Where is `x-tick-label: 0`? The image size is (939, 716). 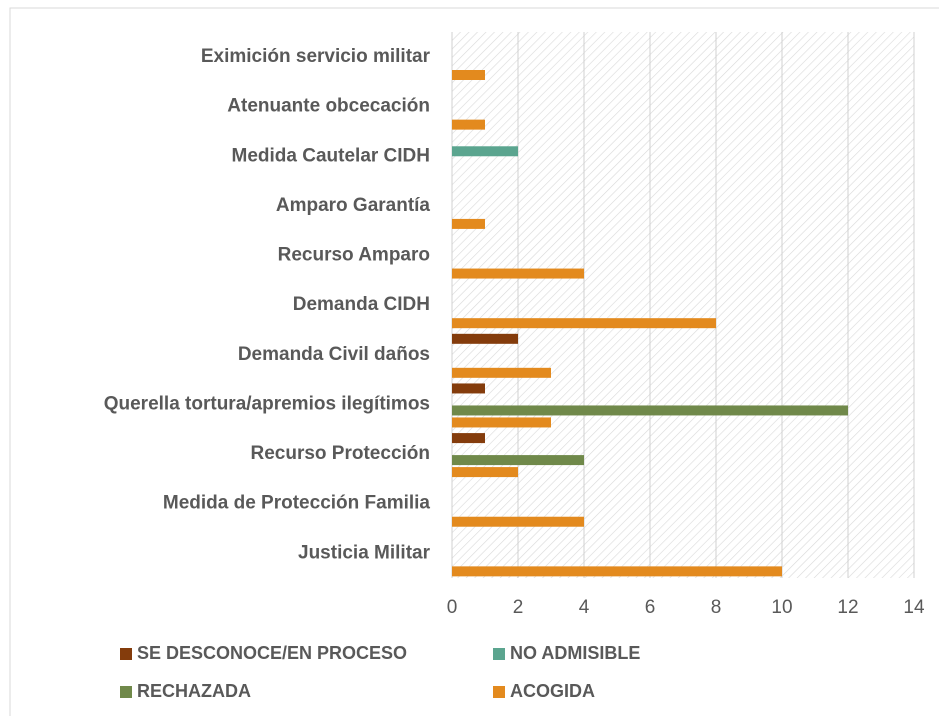 x-tick-label: 0 is located at coordinates (452, 607).